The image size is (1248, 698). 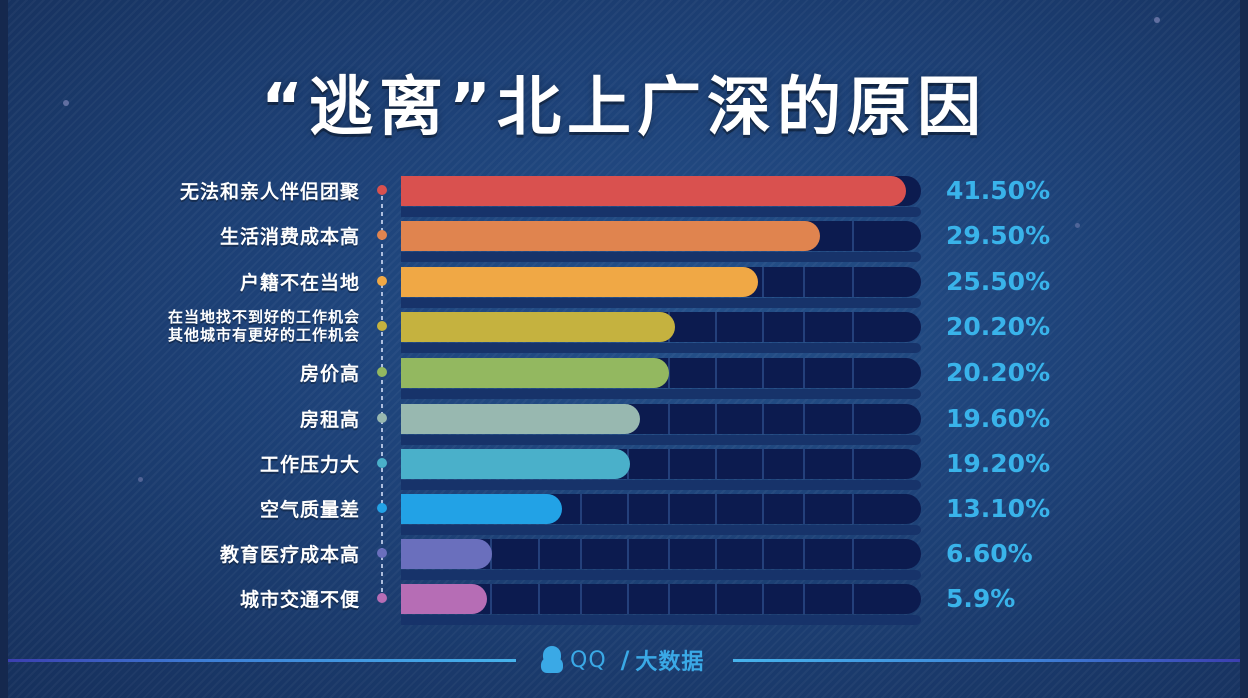 I want to click on bar-label: 教育医疗成本高, so click(x=289, y=554).